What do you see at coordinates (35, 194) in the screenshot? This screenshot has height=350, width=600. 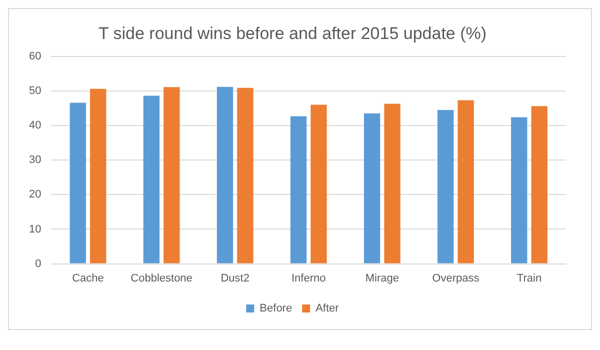 I see `y-tick-label: 20` at bounding box center [35, 194].